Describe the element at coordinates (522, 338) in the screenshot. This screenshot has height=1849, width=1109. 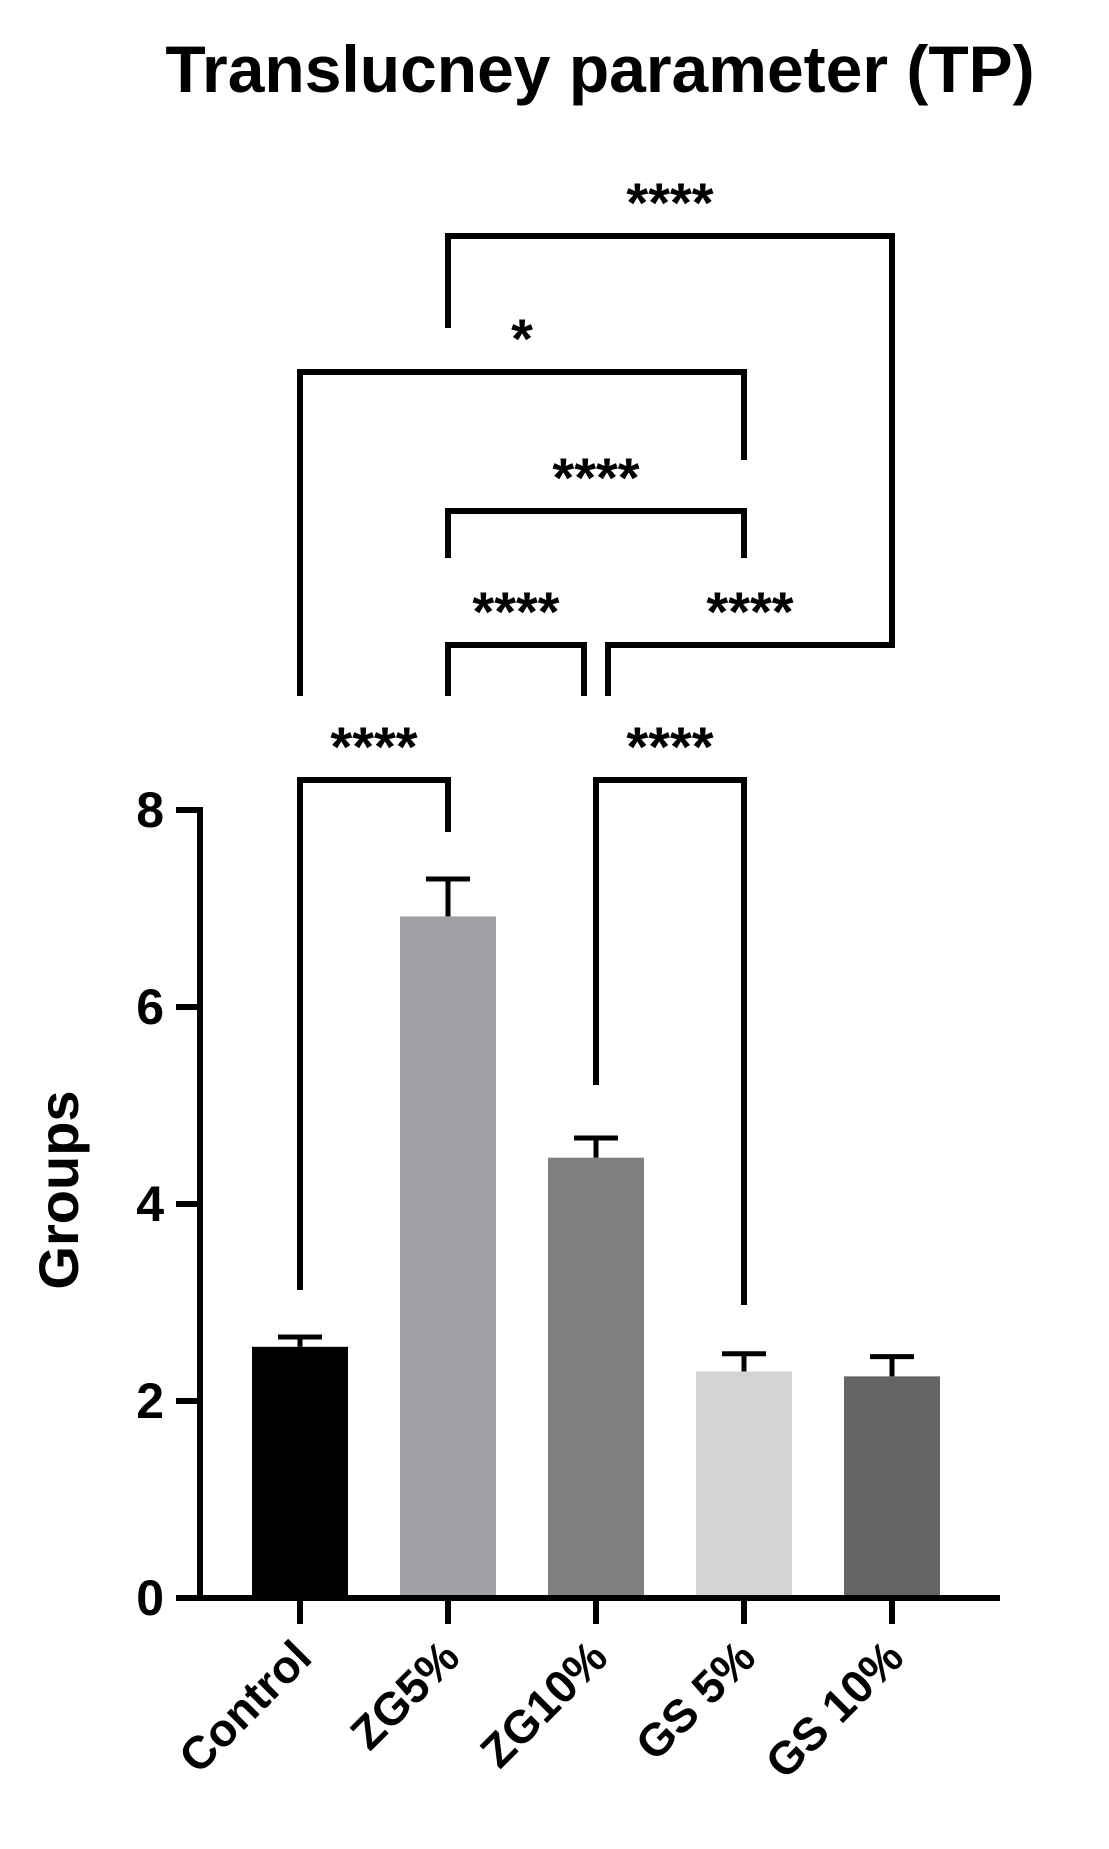
I see `significance-label-5: *` at that location.